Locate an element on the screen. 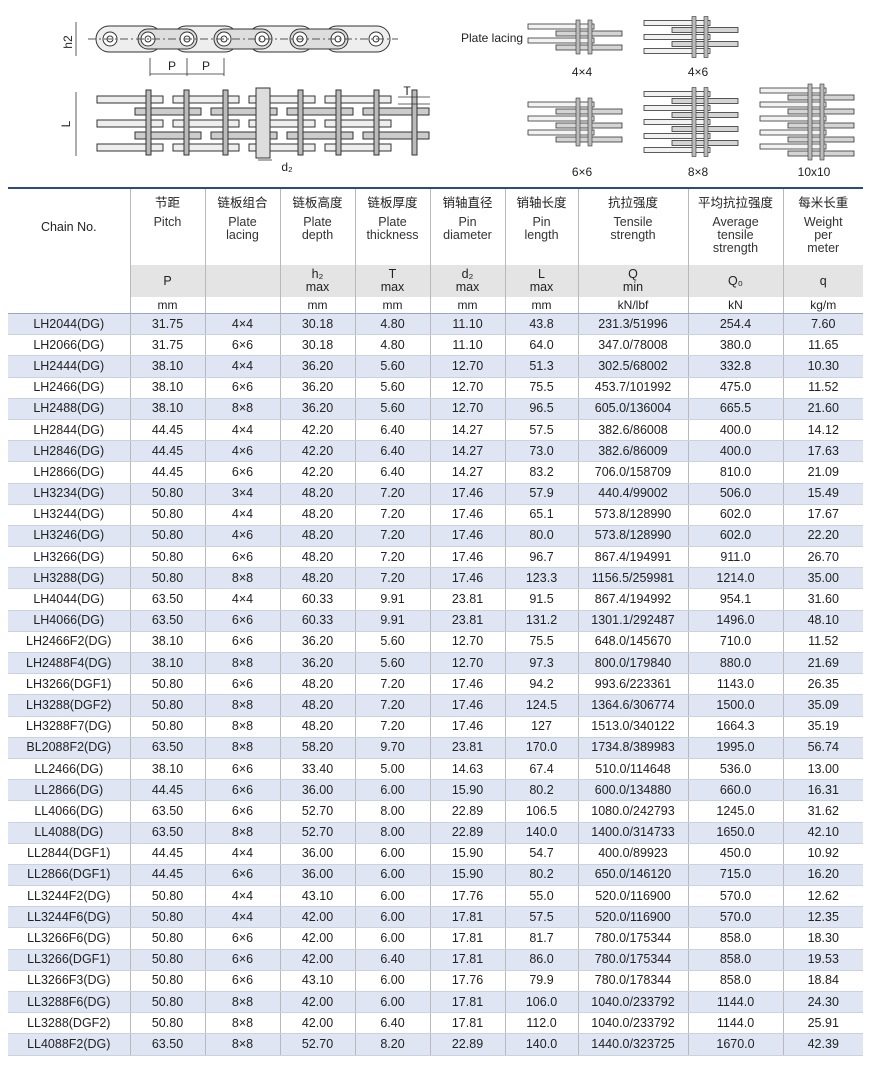 Image resolution: width=873 pixels, height=1071 pixels. header-en: Average is located at coordinates (735, 222).